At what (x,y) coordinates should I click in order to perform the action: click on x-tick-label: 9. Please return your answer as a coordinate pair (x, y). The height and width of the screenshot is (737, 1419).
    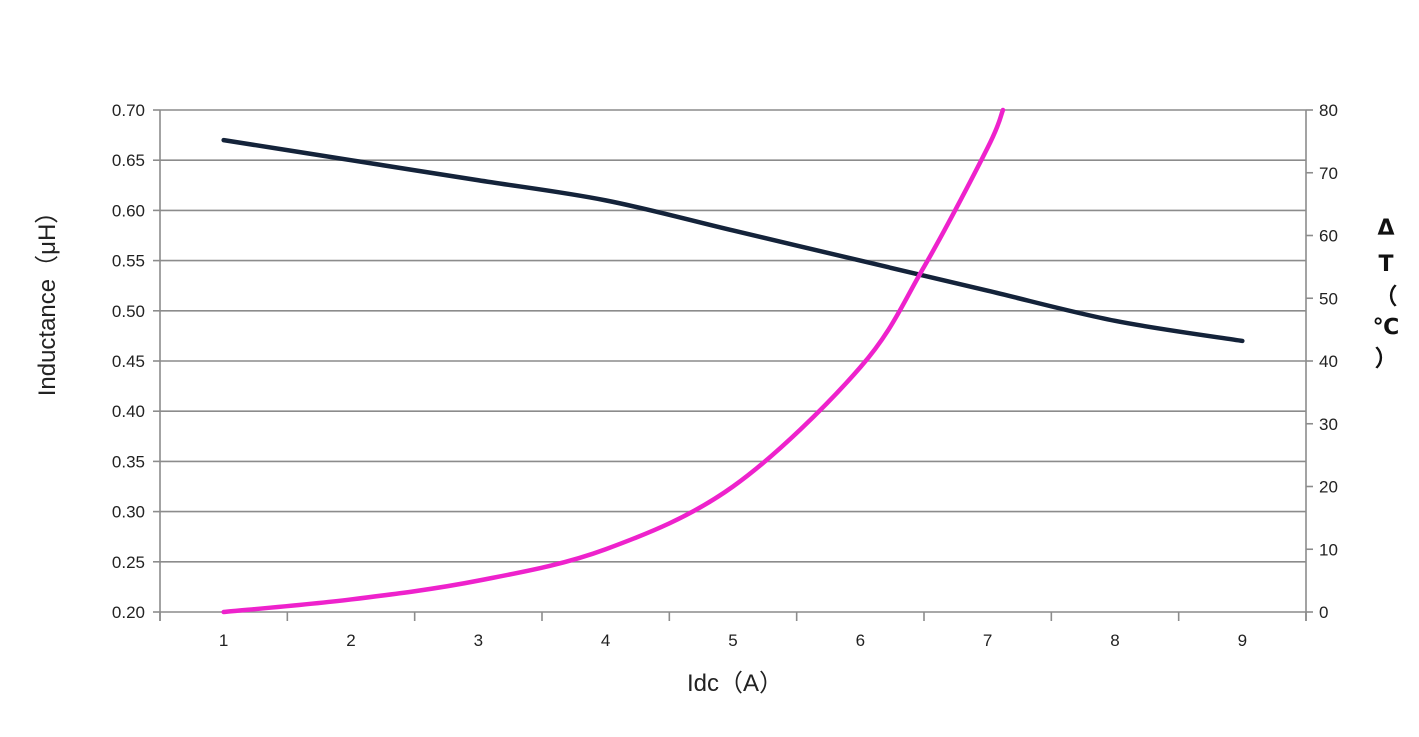
    Looking at the image, I should click on (1242, 640).